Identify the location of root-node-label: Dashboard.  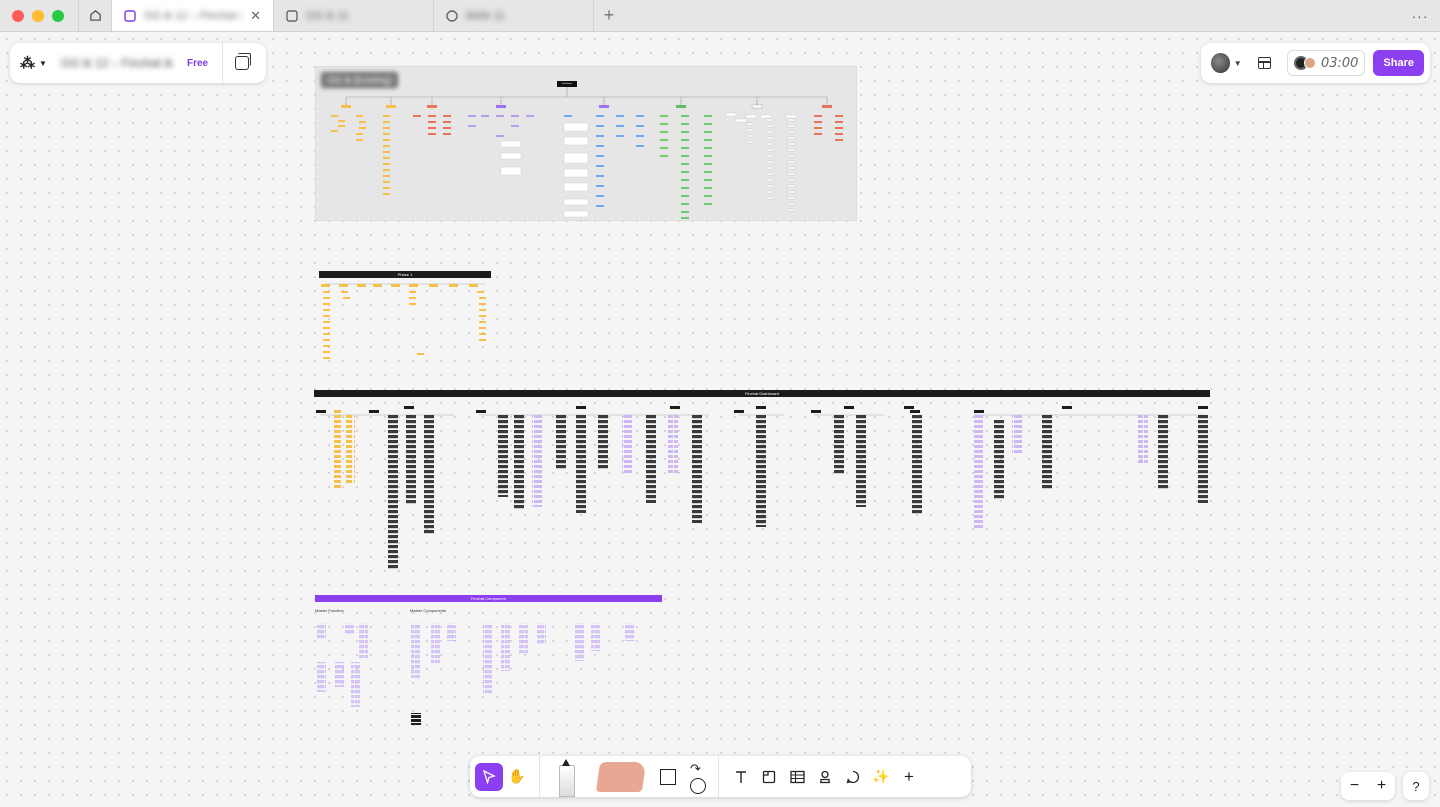
(567, 84).